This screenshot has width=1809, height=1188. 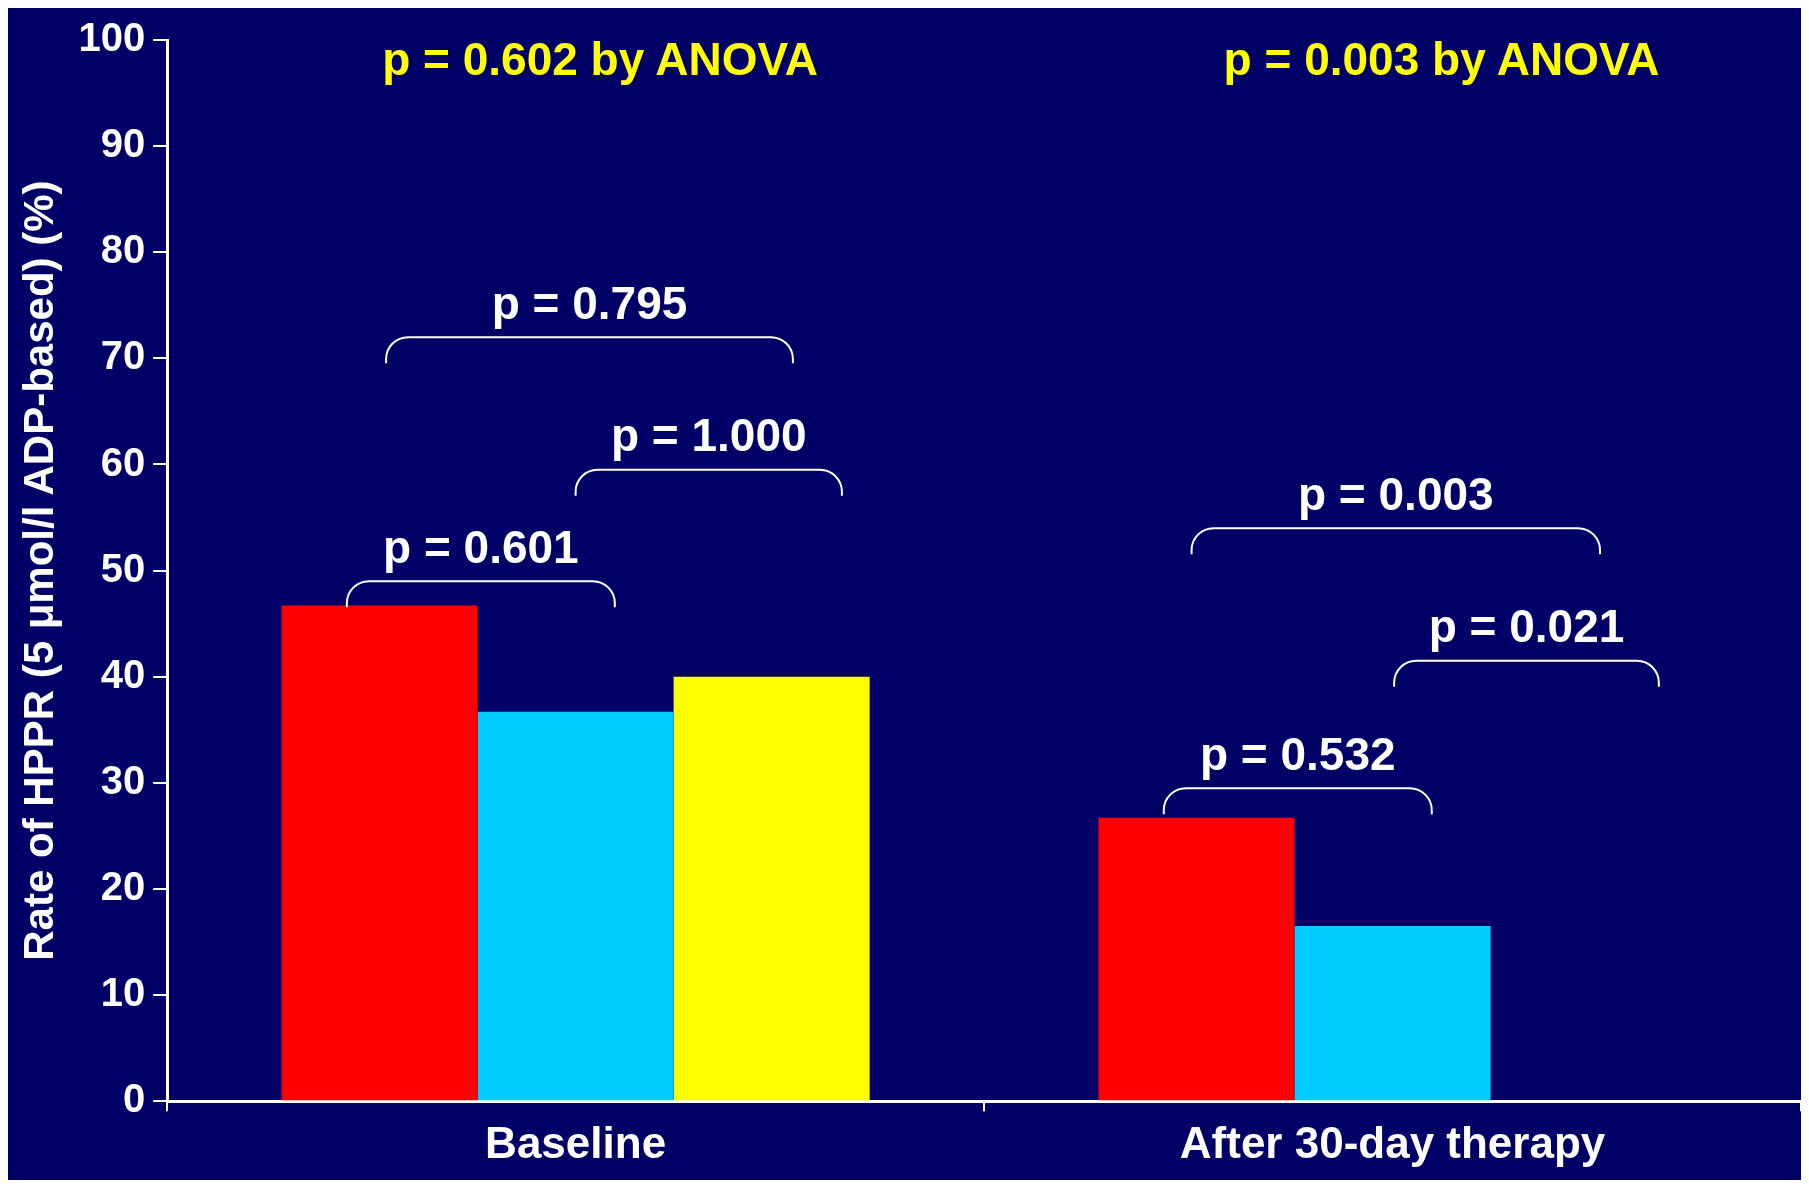 I want to click on y-tick-label: 80, so click(x=123, y=249).